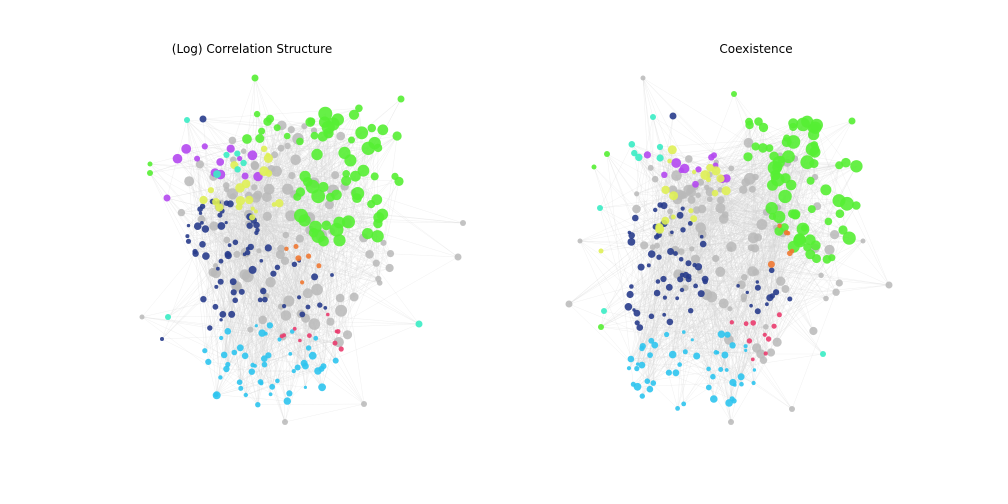 This screenshot has width=1008, height=504. I want to click on lime-node, so click(203, 200).